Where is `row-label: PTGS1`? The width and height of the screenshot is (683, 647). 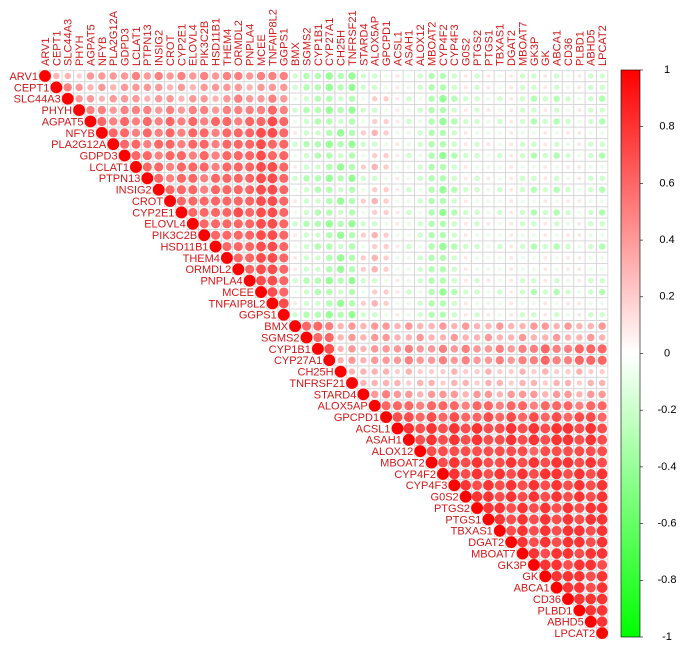 row-label: PTGS1 is located at coordinates (463, 520).